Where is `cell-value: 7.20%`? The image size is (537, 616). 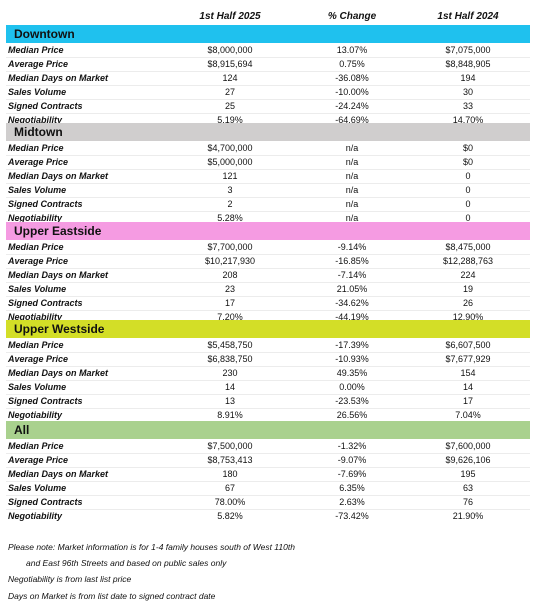
cell-value: 7.20% is located at coordinates (230, 316).